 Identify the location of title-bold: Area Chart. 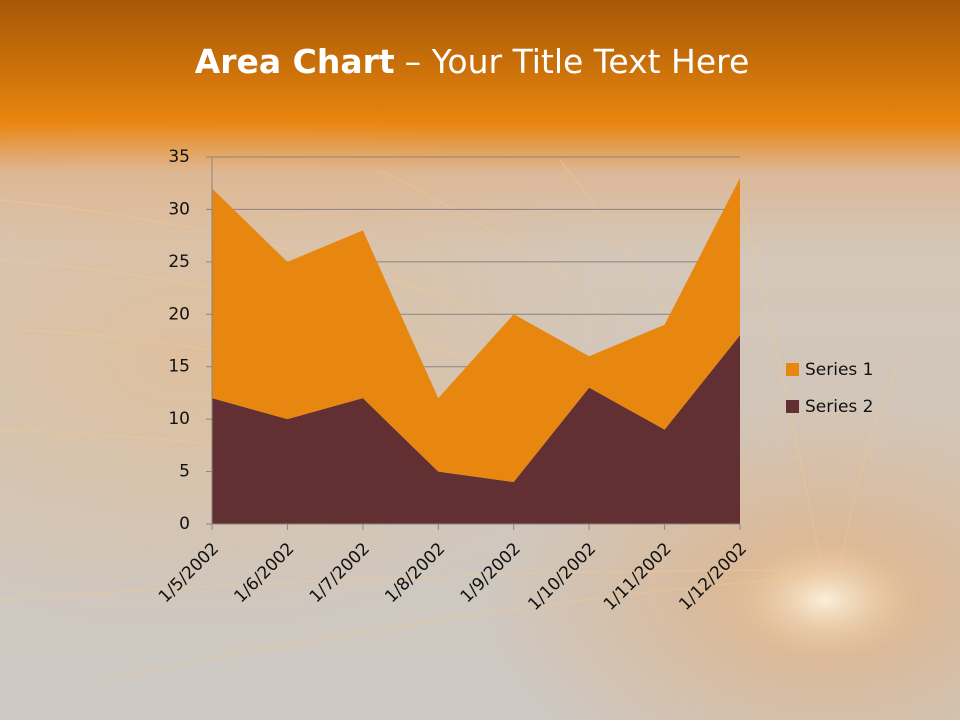
(295, 61).